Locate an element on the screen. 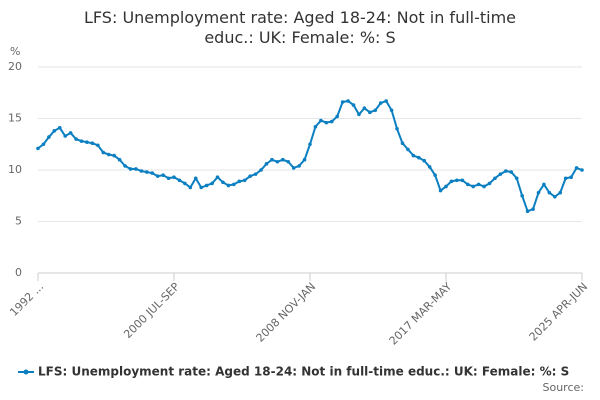 This screenshot has width=600, height=400. x-tick-label: 2008 NOV-JAN is located at coordinates (286, 312).